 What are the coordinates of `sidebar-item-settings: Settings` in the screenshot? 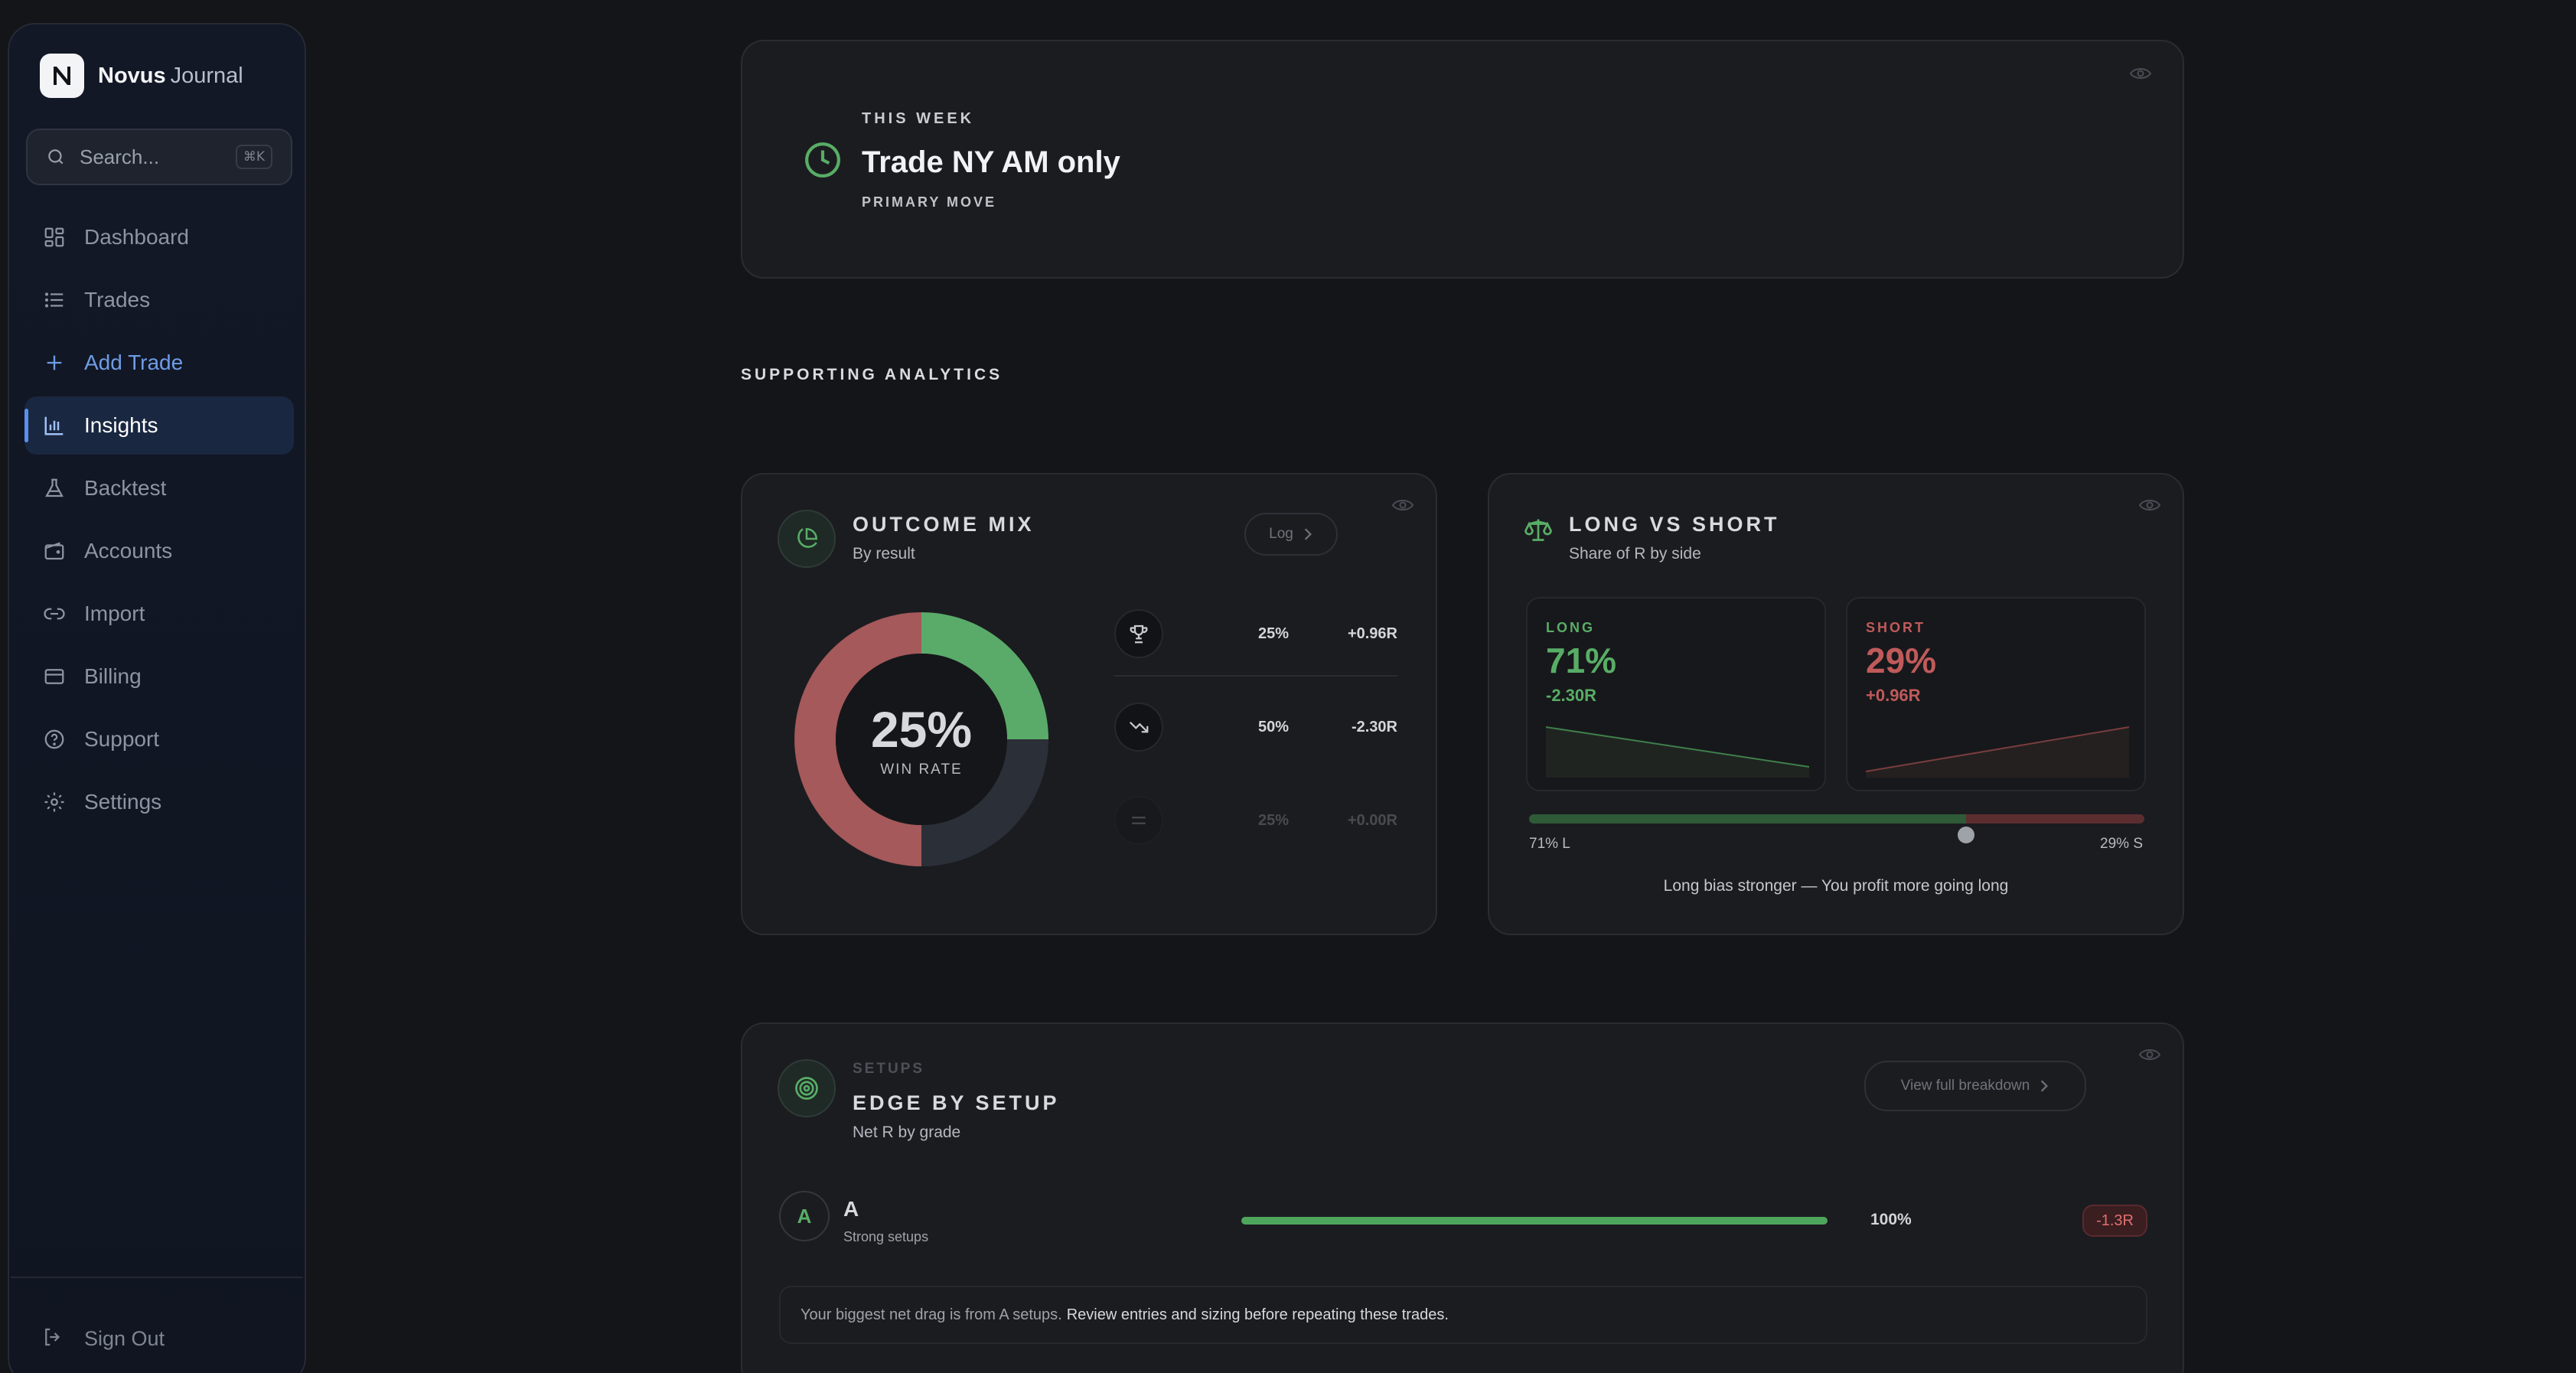 It's located at (159, 802).